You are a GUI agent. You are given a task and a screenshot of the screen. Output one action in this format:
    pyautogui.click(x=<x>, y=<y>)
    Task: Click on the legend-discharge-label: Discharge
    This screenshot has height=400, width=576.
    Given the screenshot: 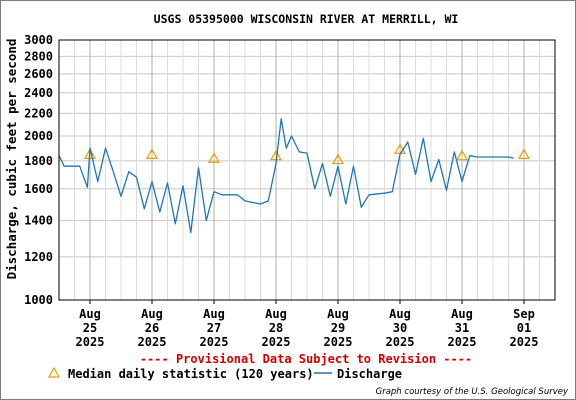 What is the action you would take?
    pyautogui.click(x=369, y=374)
    